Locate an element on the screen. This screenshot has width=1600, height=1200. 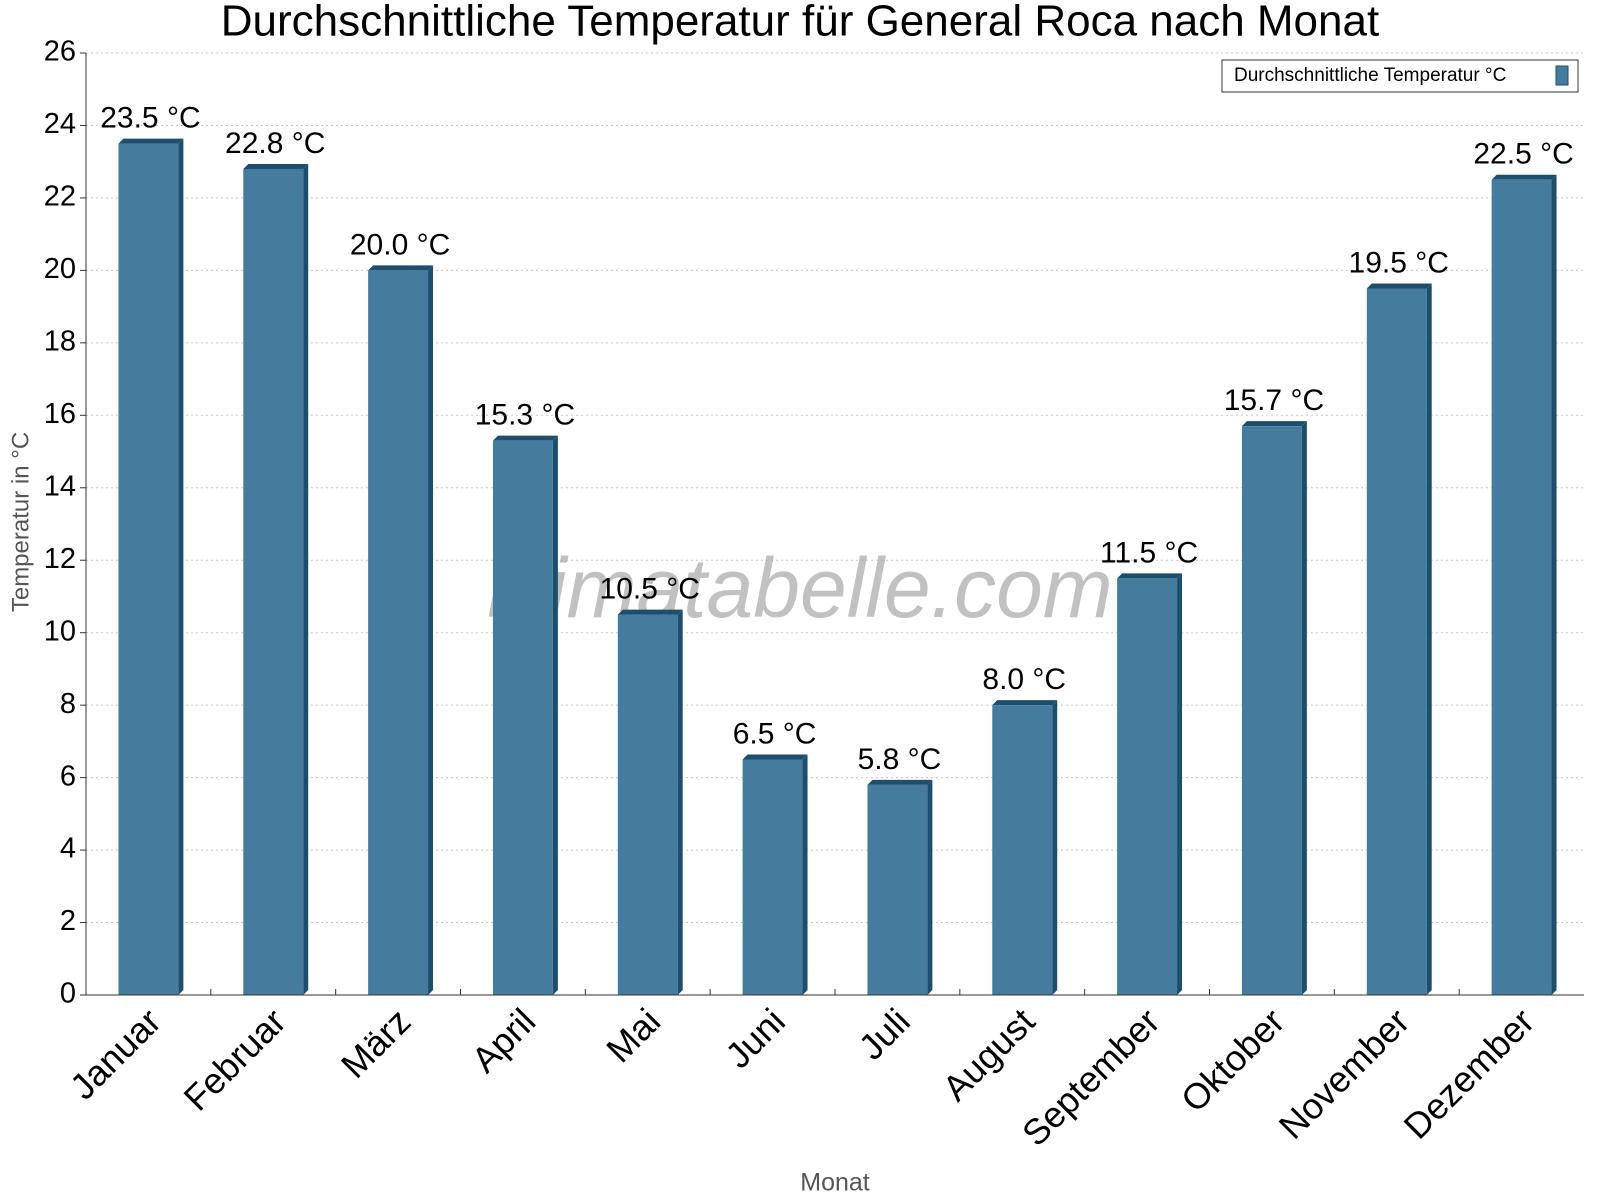
y-tick-label: 20 is located at coordinates (60, 269).